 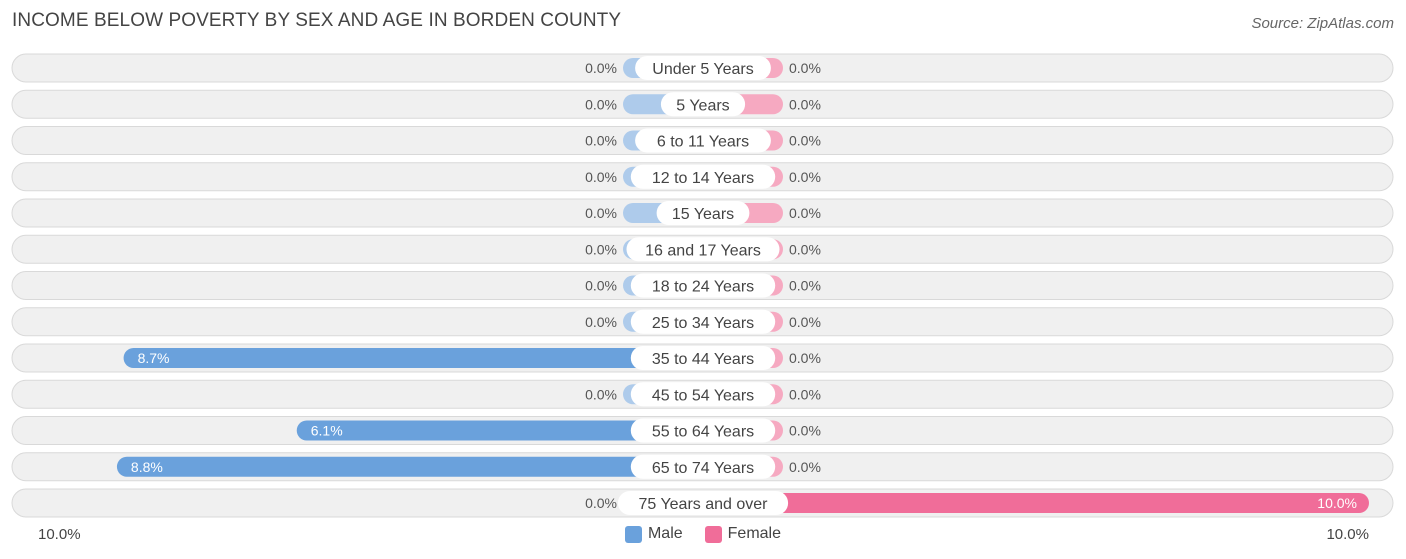 I want to click on category-label-55-to-64-years: 55 to 64 Years, so click(x=703, y=432).